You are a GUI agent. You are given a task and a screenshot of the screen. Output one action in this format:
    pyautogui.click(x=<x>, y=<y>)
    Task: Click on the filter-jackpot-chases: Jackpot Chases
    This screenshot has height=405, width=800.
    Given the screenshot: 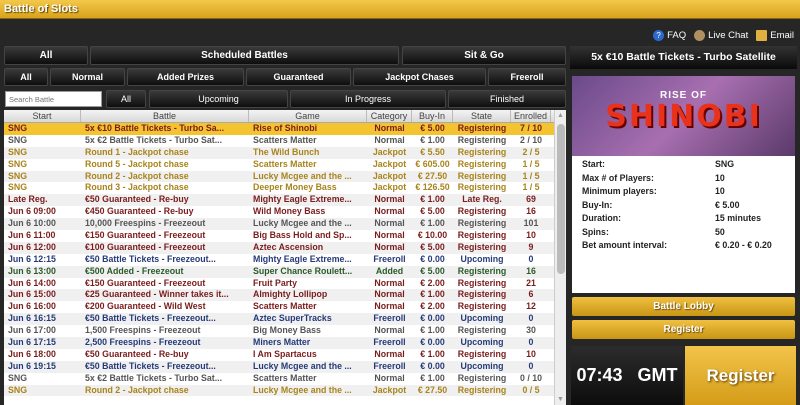 What is the action you would take?
    pyautogui.click(x=419, y=77)
    